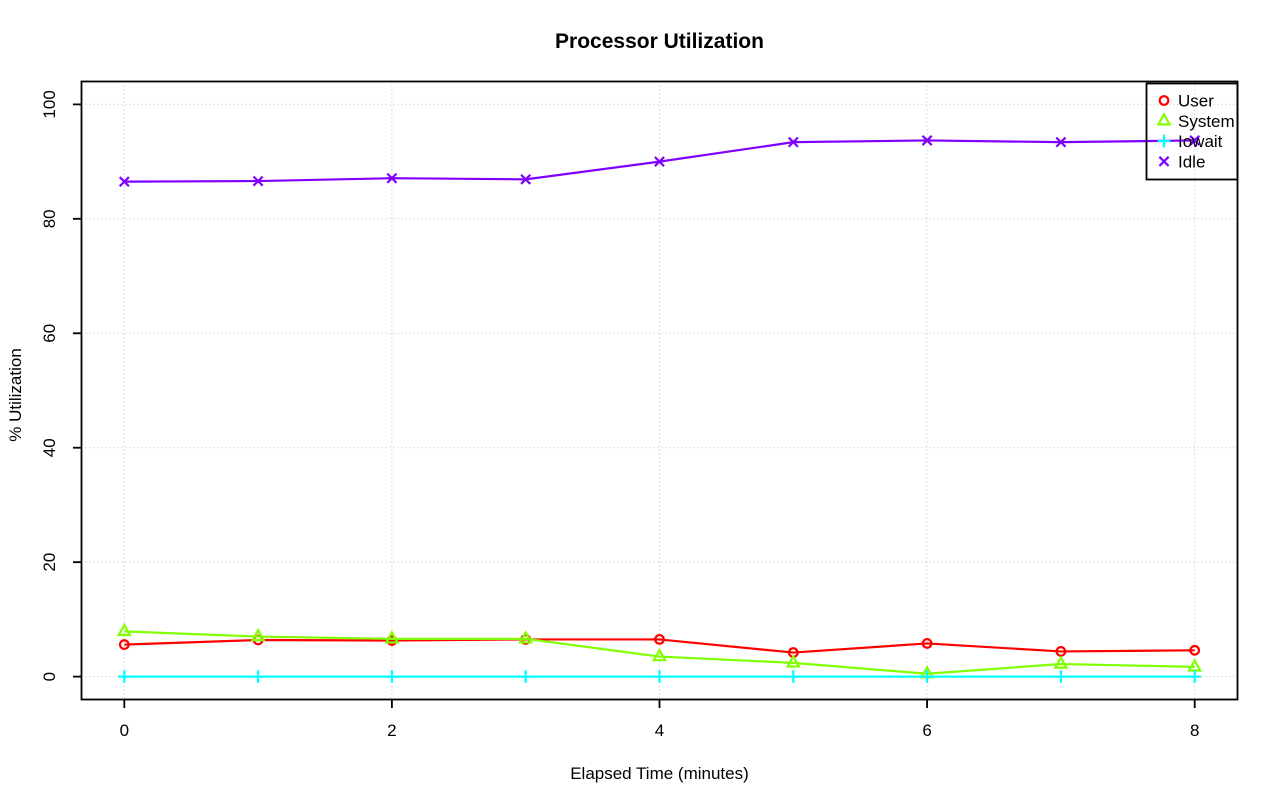 The image size is (1280, 801). Describe the element at coordinates (1164, 100) in the screenshot. I see `legend-marker-circle` at that location.